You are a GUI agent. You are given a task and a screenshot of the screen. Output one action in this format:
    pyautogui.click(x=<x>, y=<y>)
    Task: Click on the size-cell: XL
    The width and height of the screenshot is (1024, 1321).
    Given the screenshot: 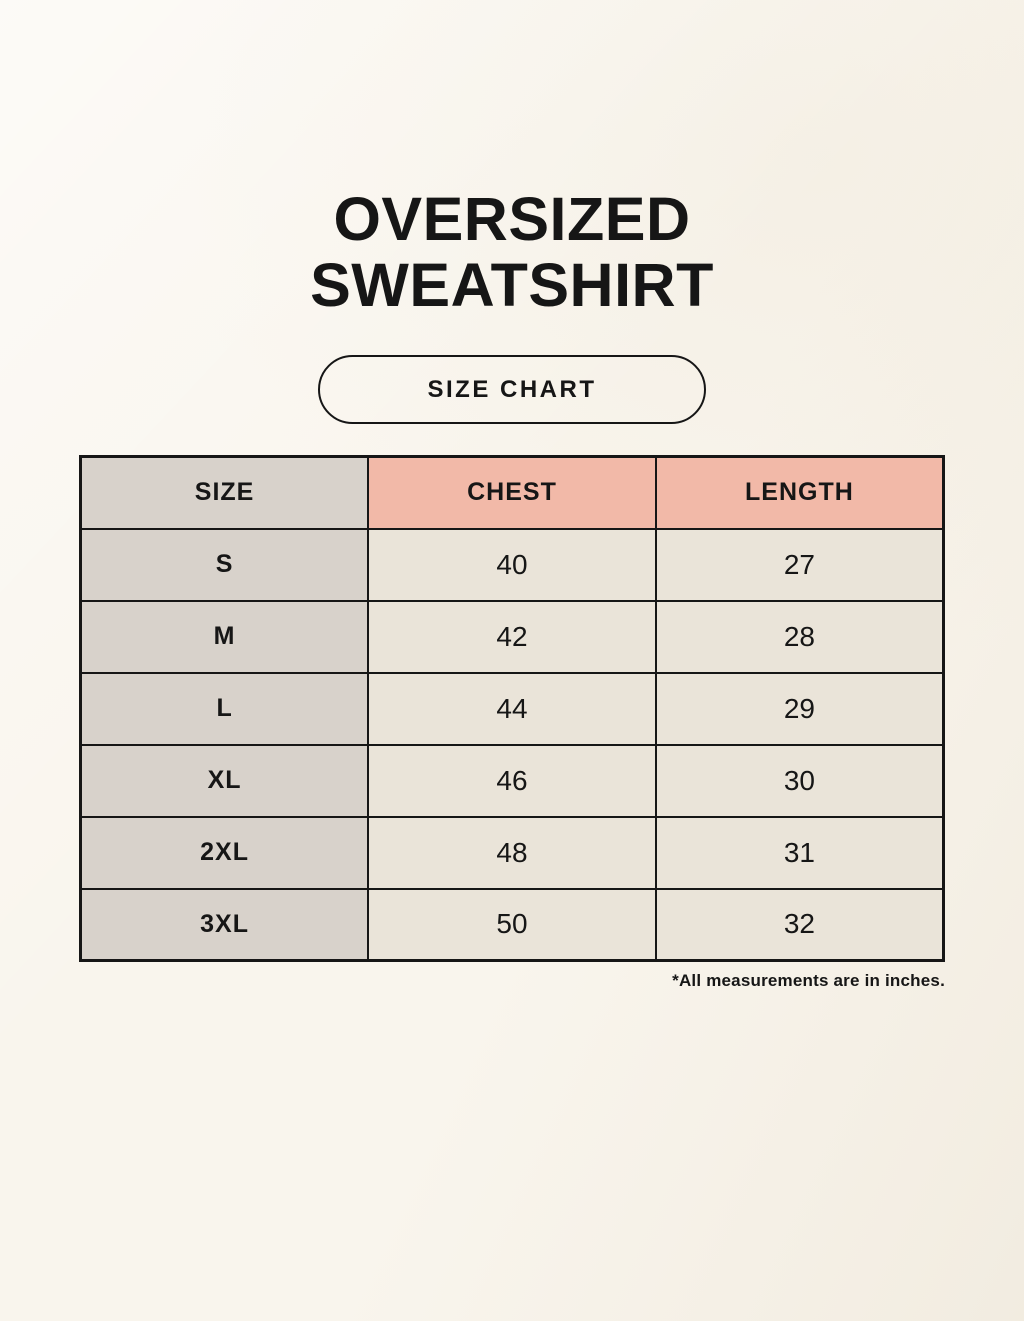 What is the action you would take?
    pyautogui.click(x=224, y=780)
    